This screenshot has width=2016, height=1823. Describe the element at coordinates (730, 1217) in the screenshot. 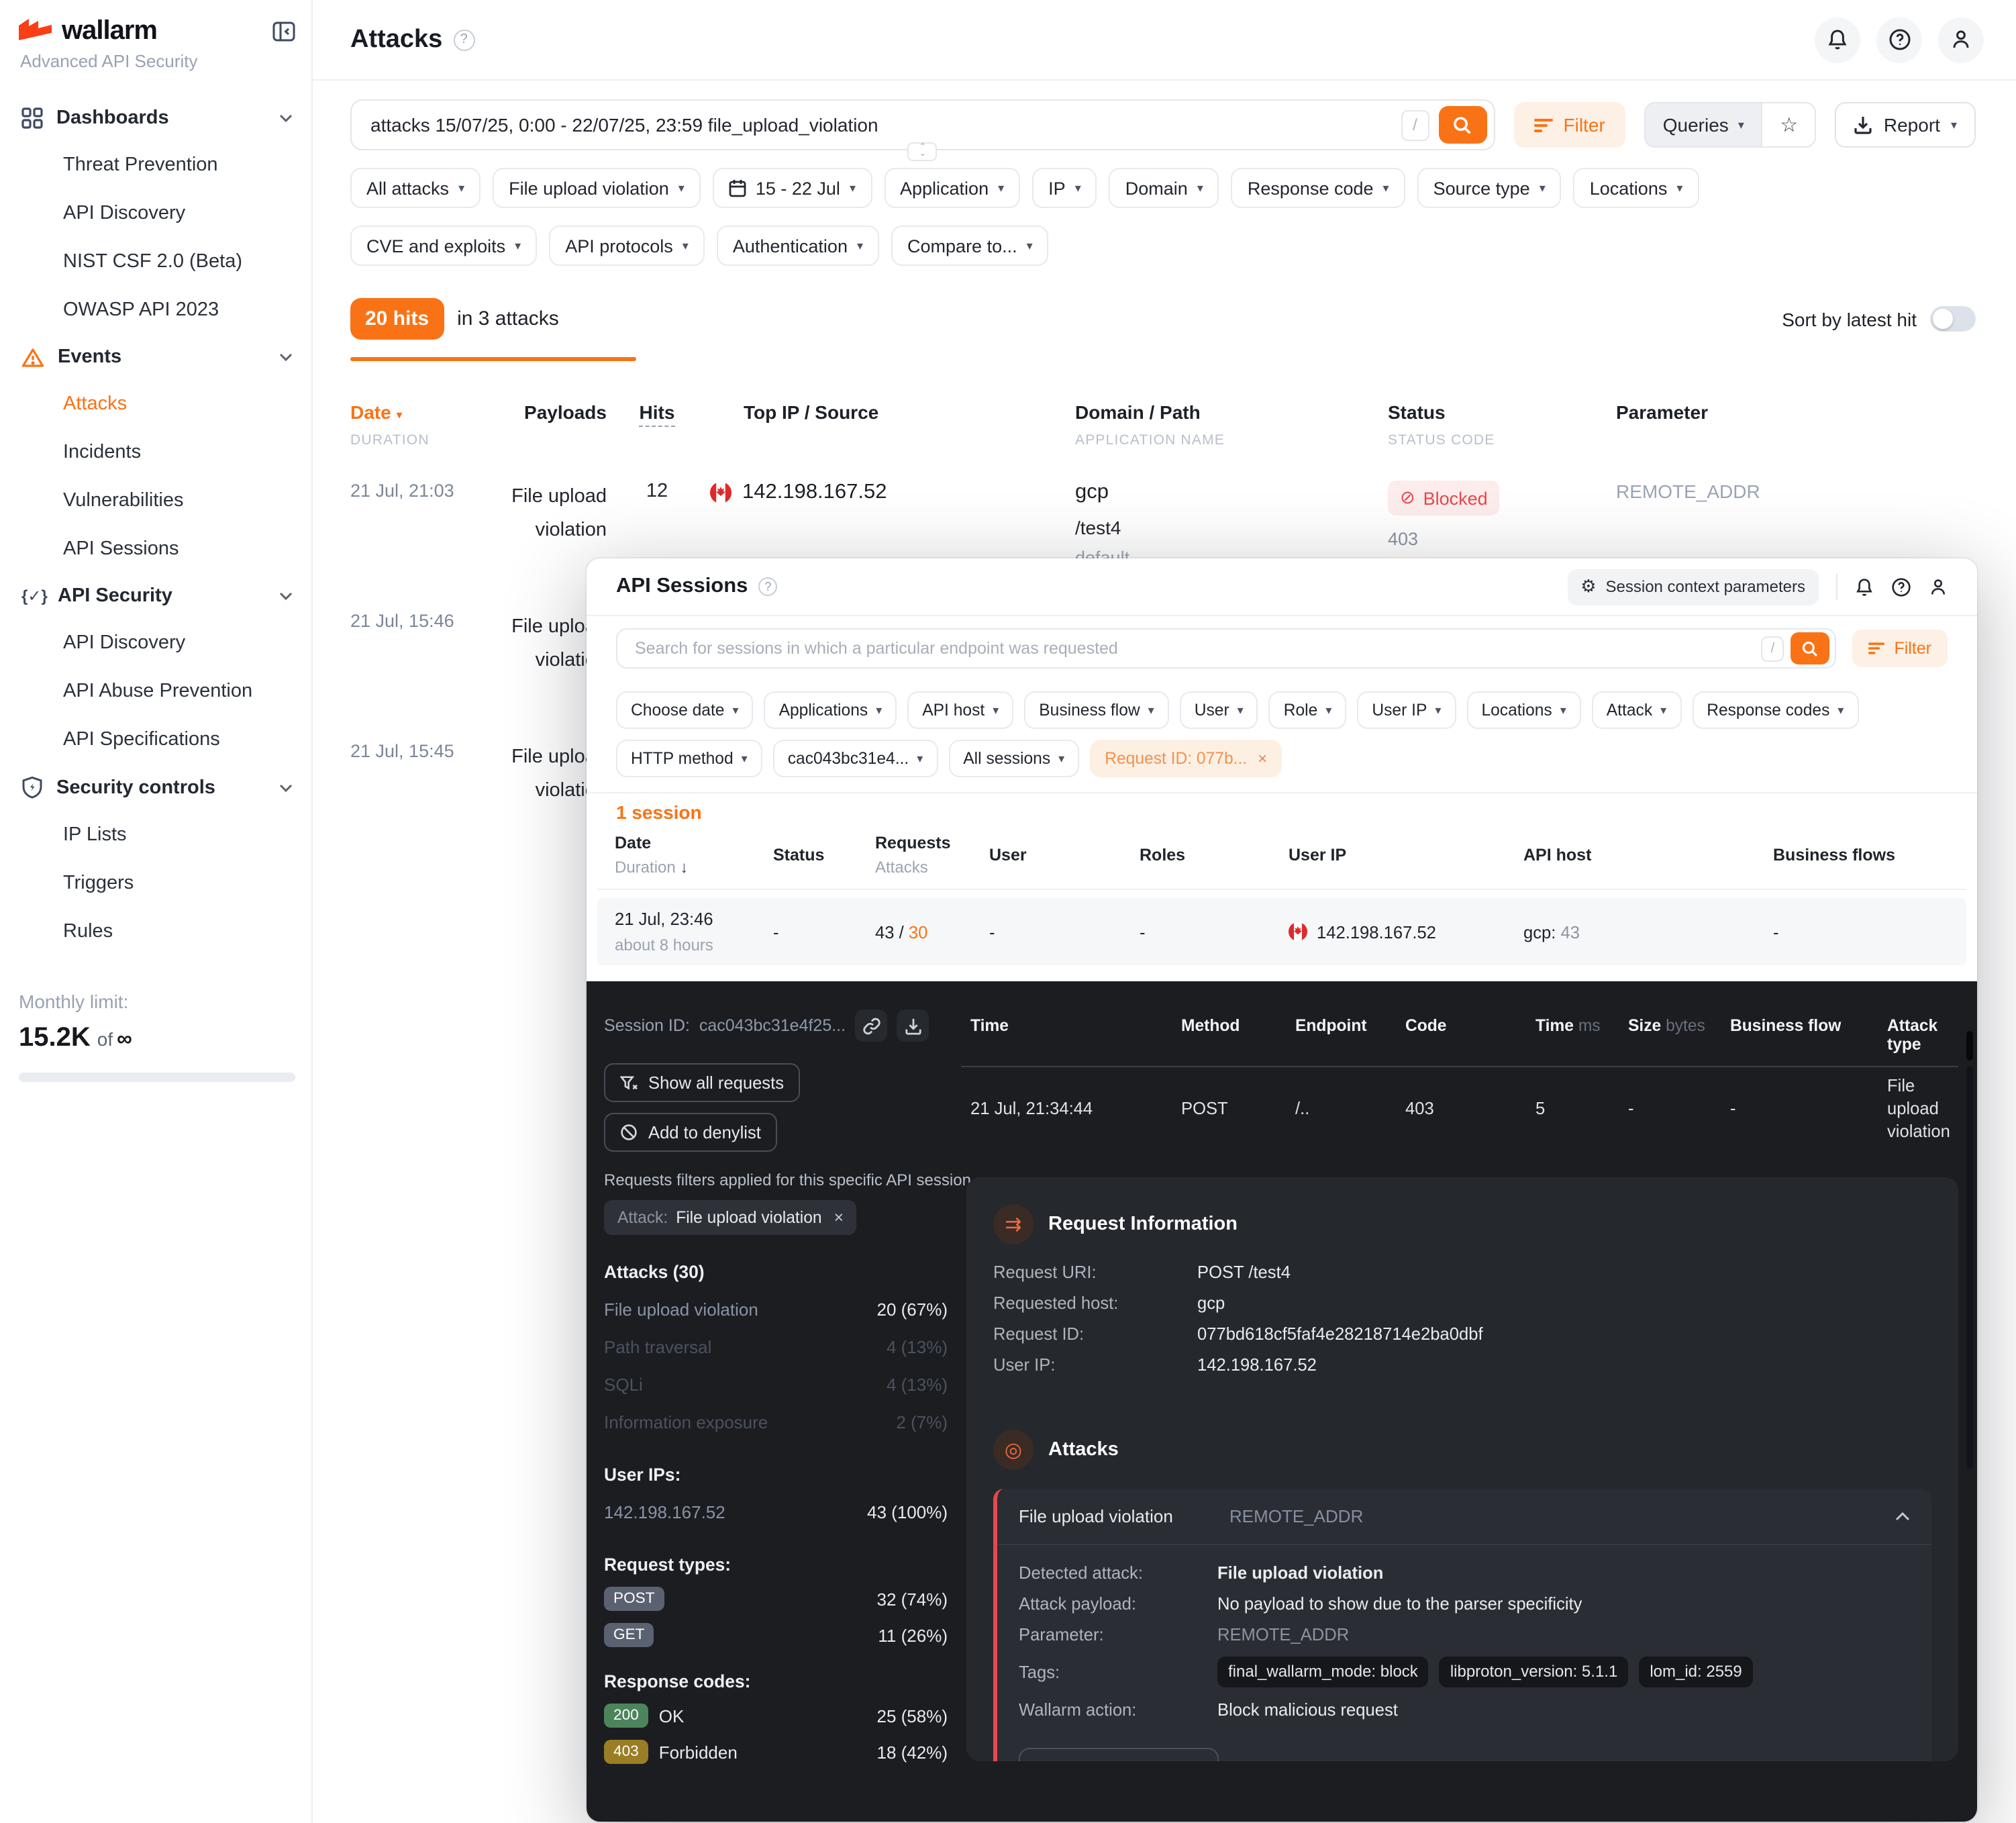

I see `applied-attack-filter-chip: Attack: File upload violation ×` at that location.